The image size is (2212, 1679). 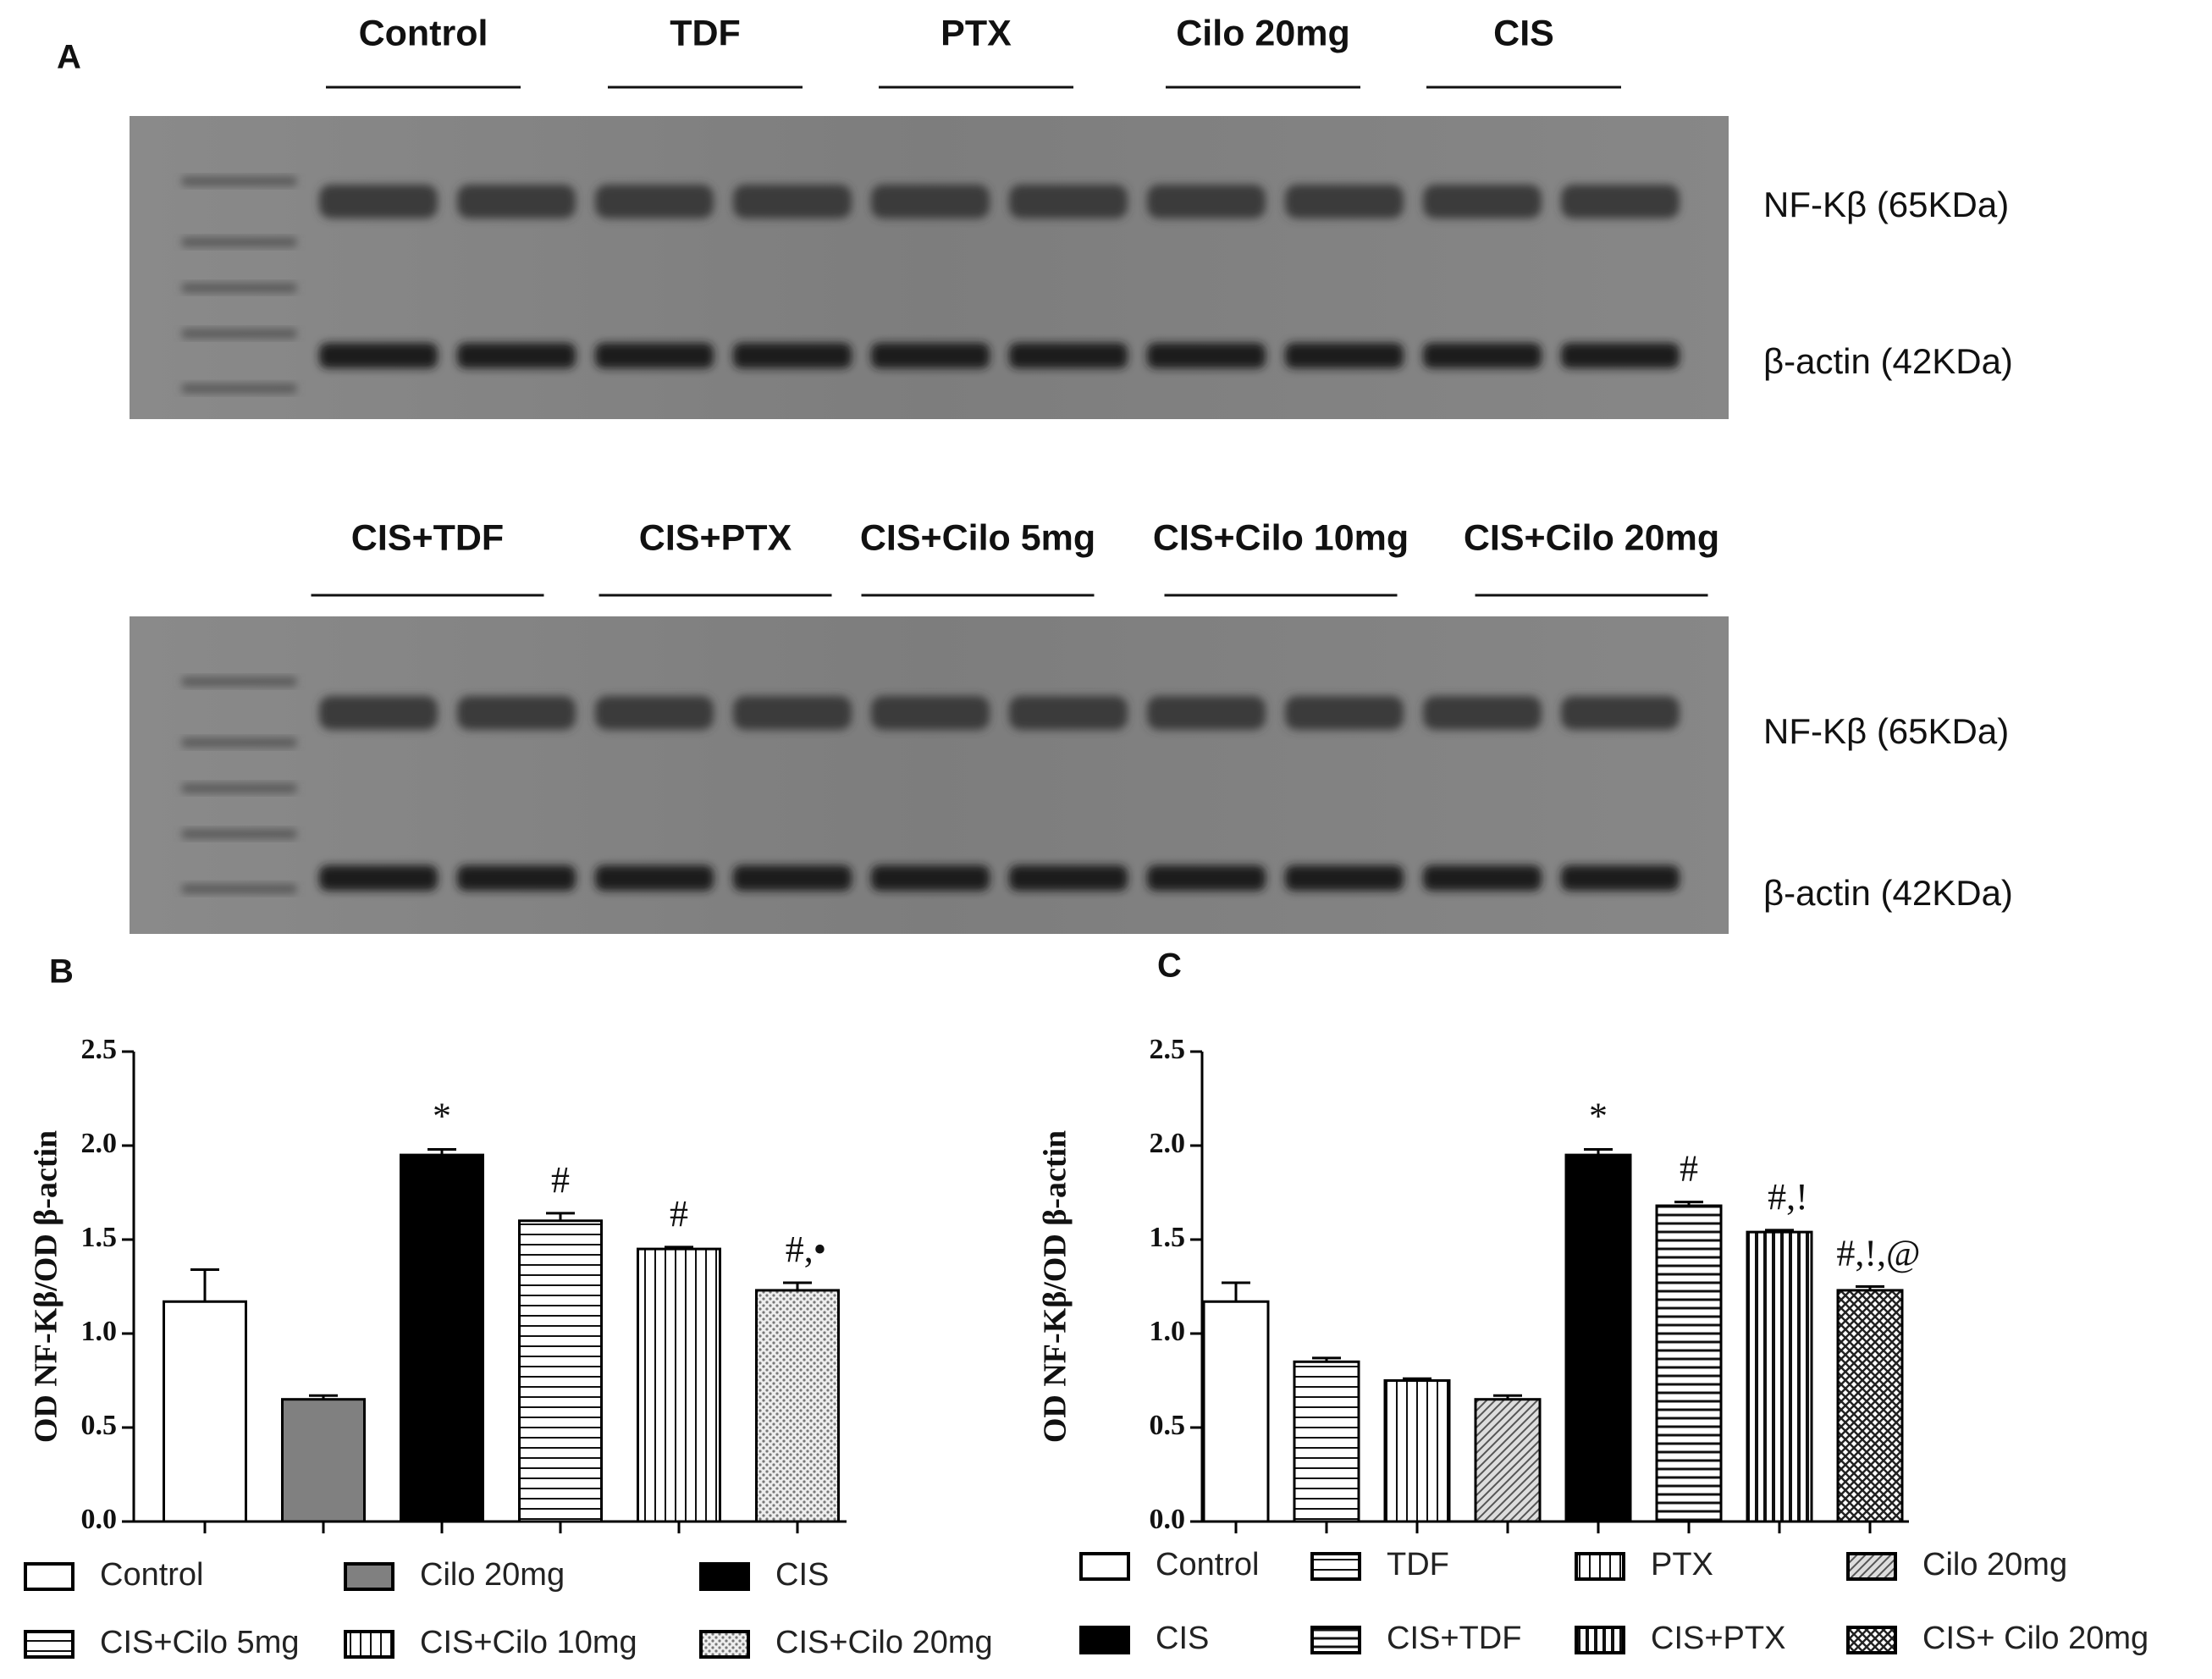 I want to click on lane-group-label: CIS, so click(x=1523, y=33).